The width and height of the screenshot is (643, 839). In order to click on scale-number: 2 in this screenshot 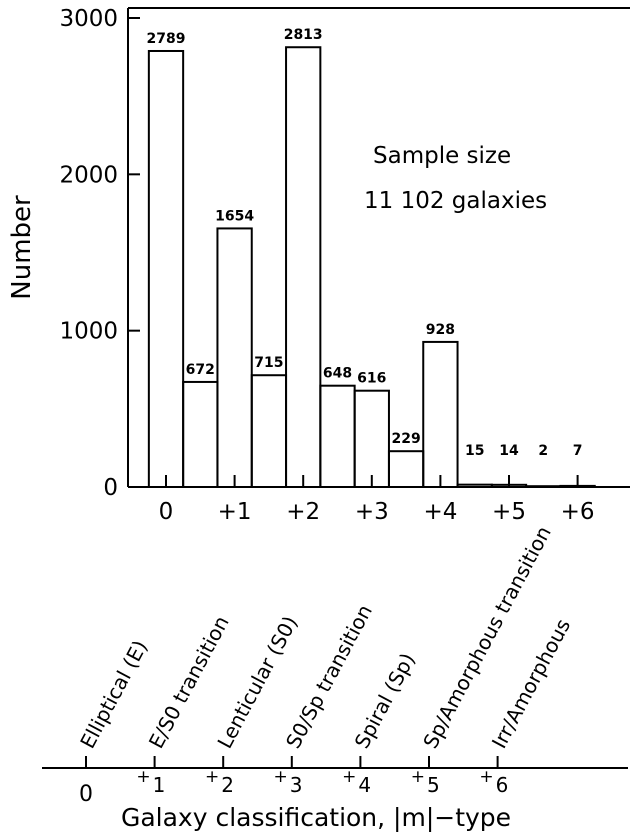, I will do `click(227, 785)`.